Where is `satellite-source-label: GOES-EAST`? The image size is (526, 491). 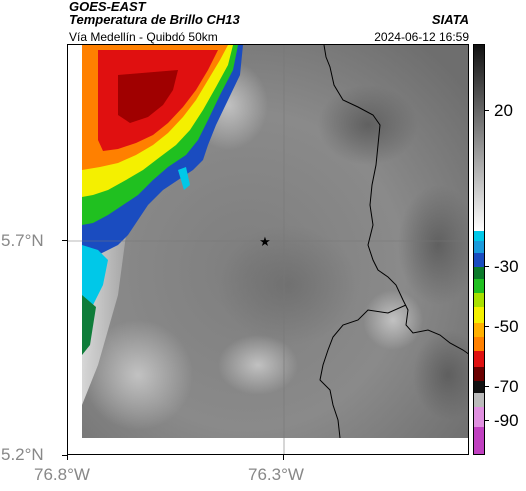 satellite-source-label: GOES-EAST is located at coordinates (107, 7).